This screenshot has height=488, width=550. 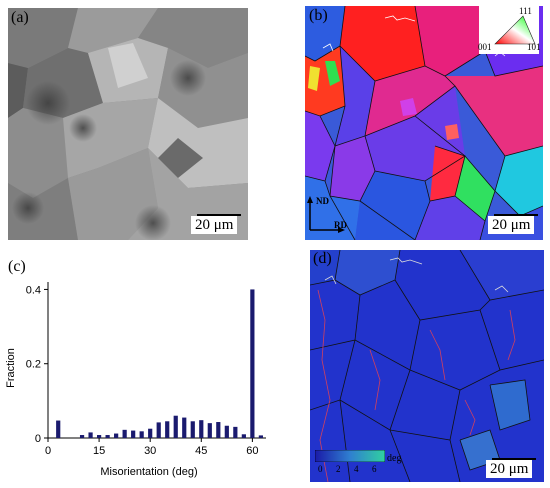 I want to click on y-tick-label: 0.2, so click(x=33, y=365).